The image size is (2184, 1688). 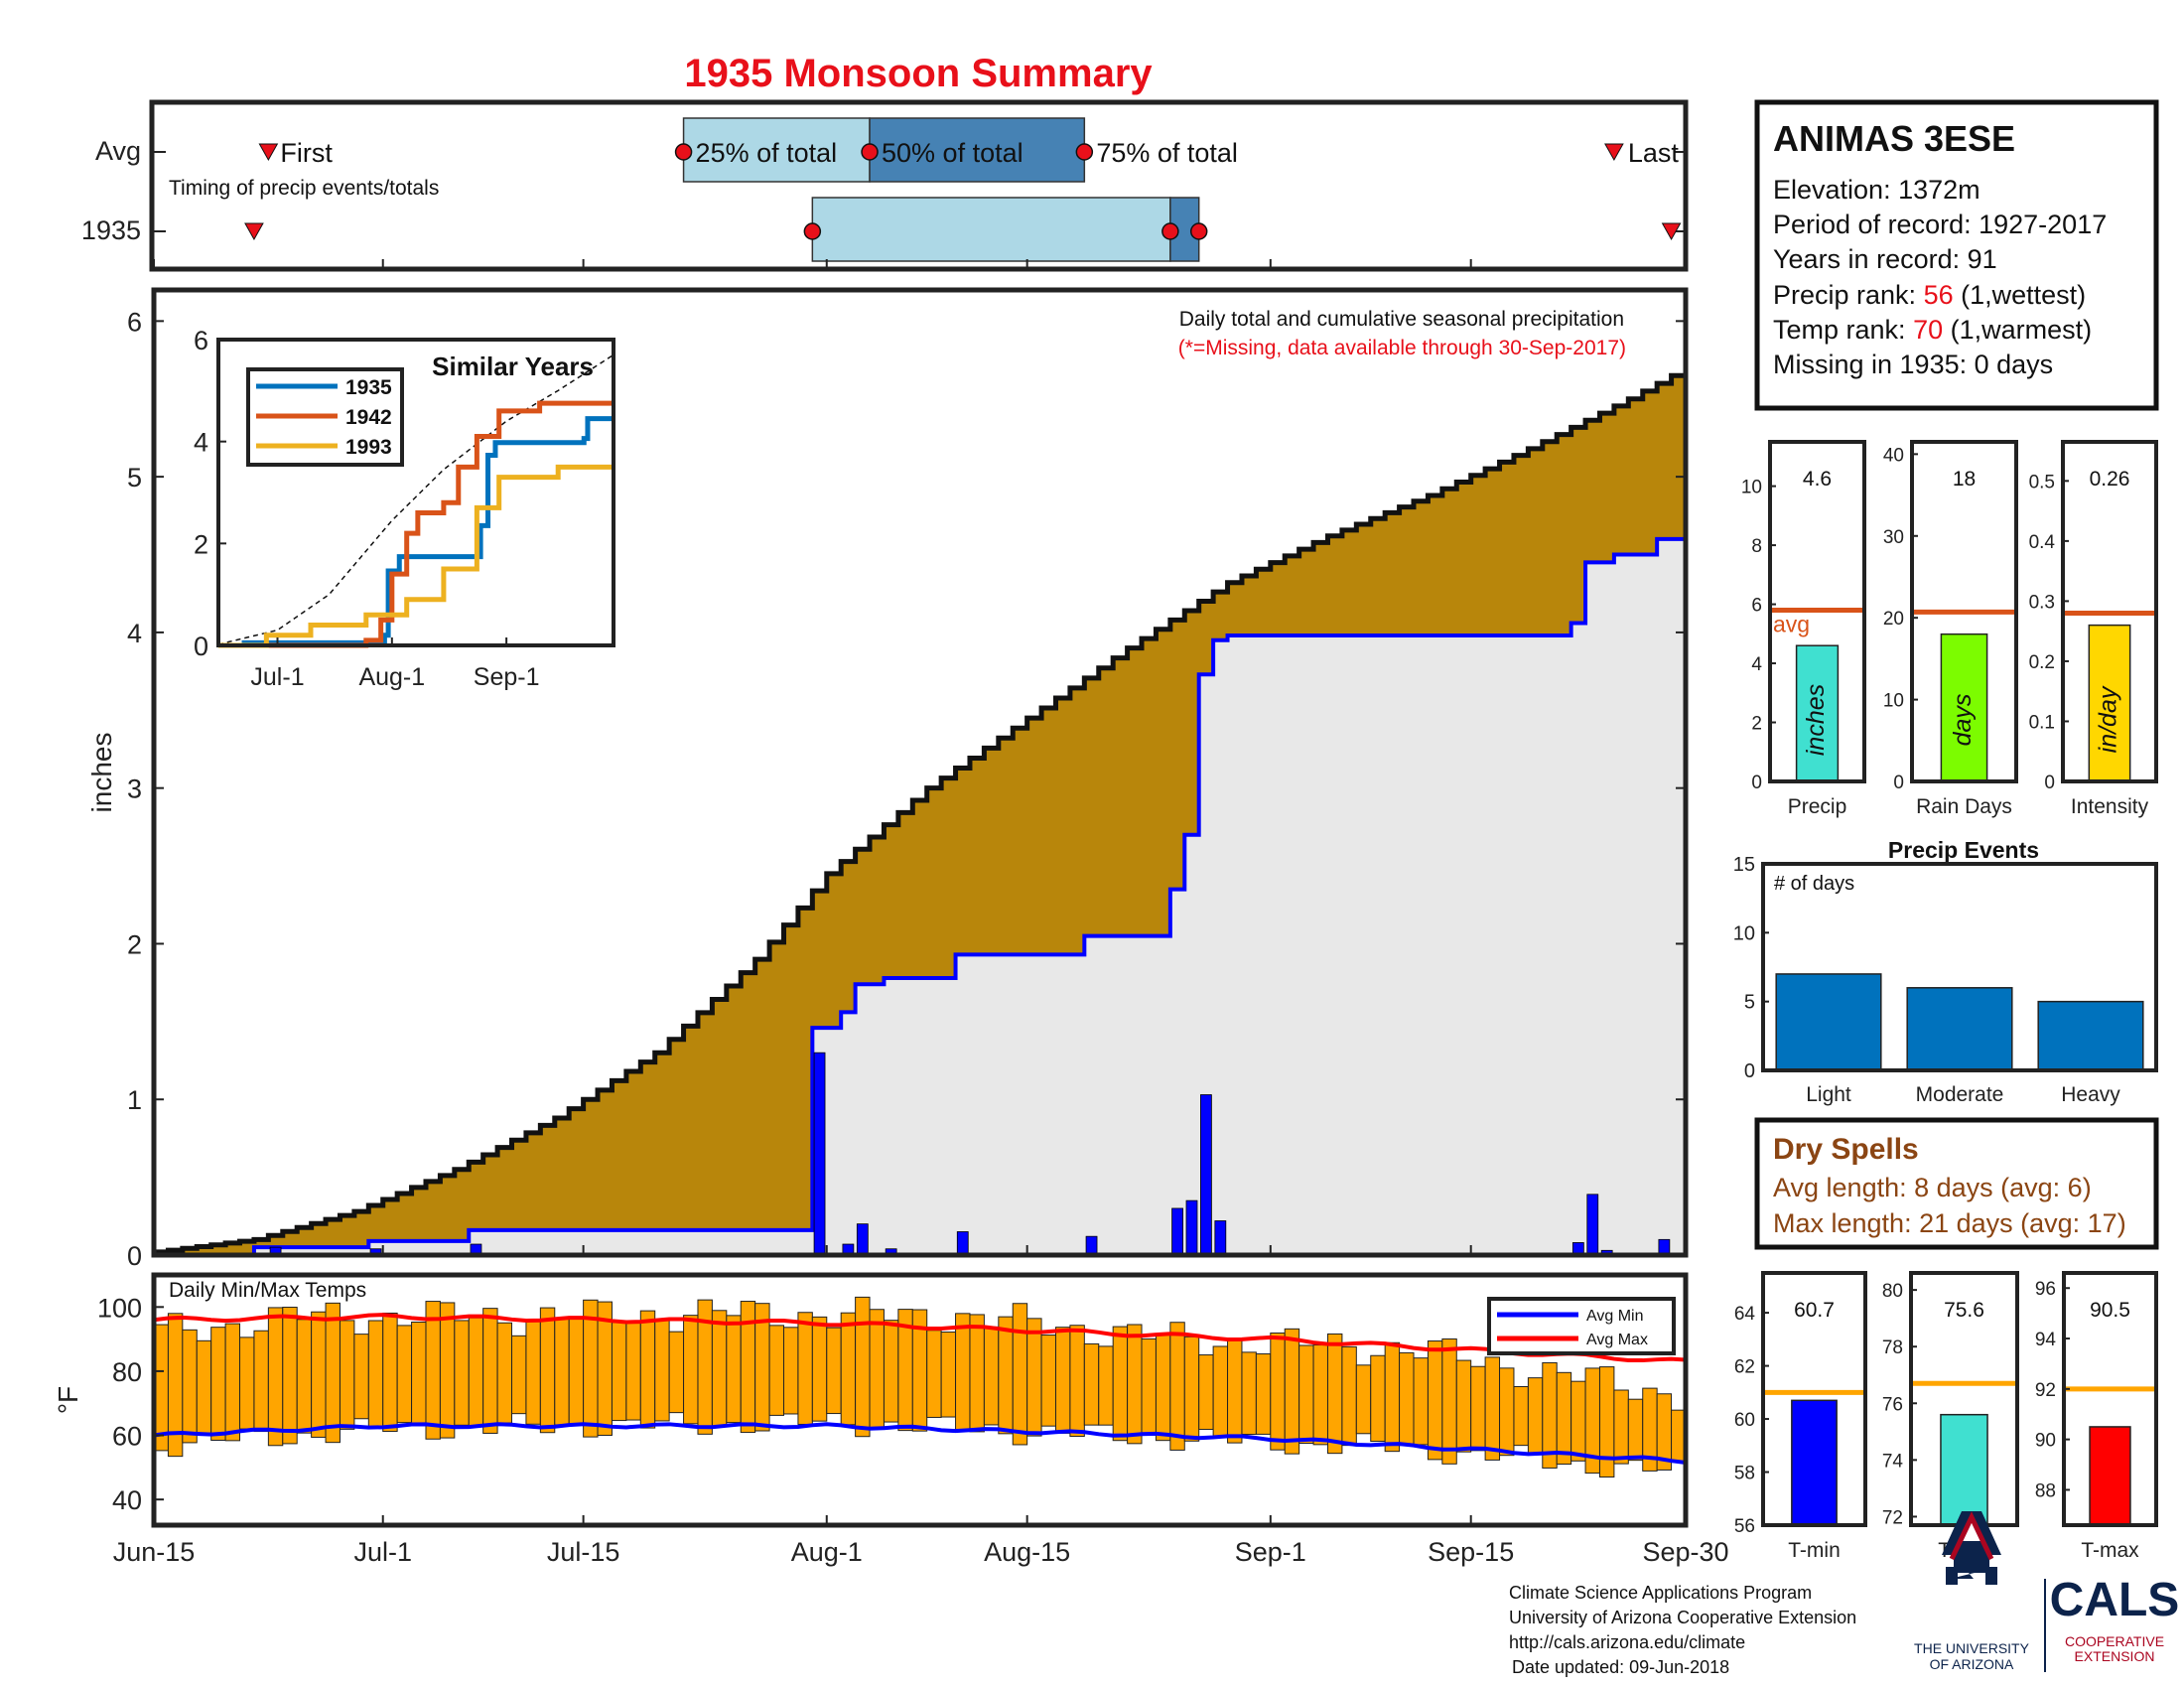 What do you see at coordinates (1963, 720) in the screenshot?
I see `summary-unit-rain-days: days` at bounding box center [1963, 720].